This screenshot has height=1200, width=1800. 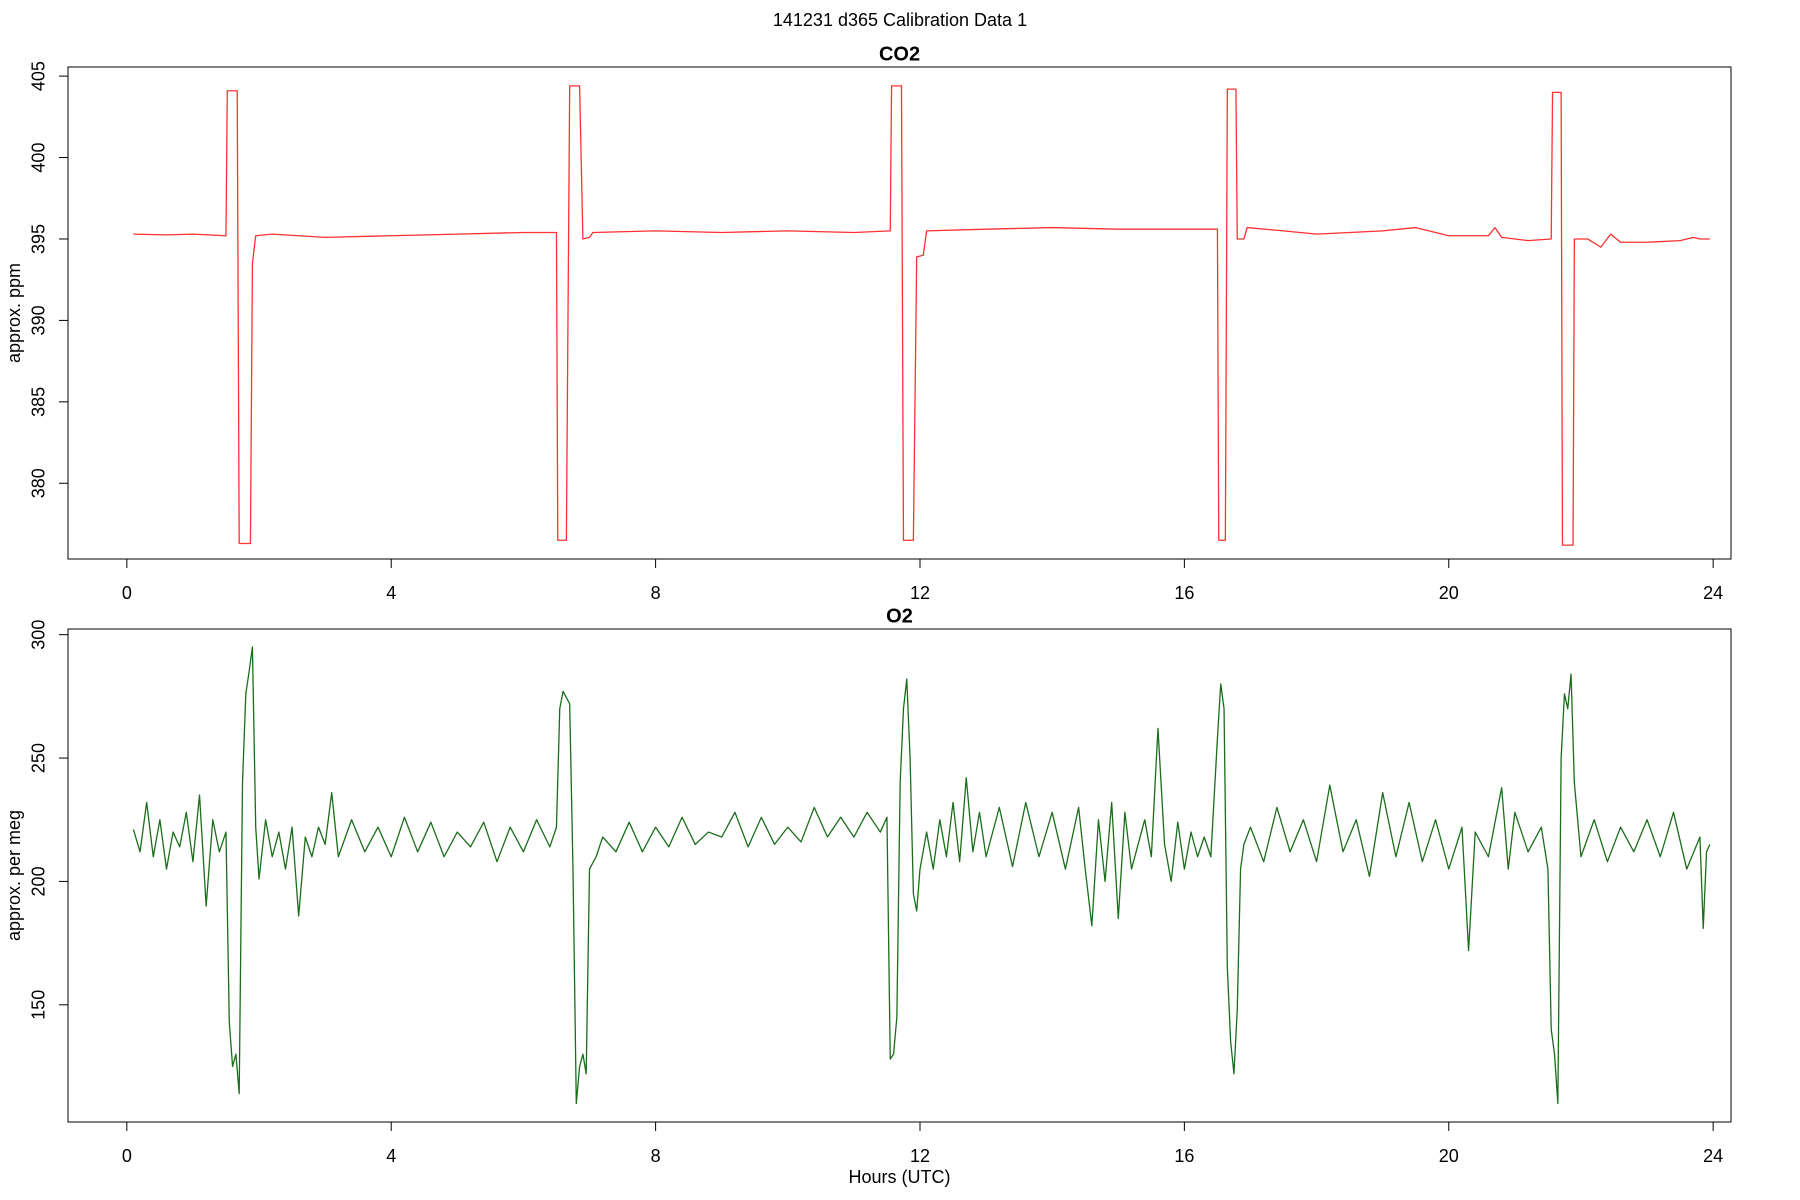 I want to click on chart-title: CO2, so click(x=899, y=54).